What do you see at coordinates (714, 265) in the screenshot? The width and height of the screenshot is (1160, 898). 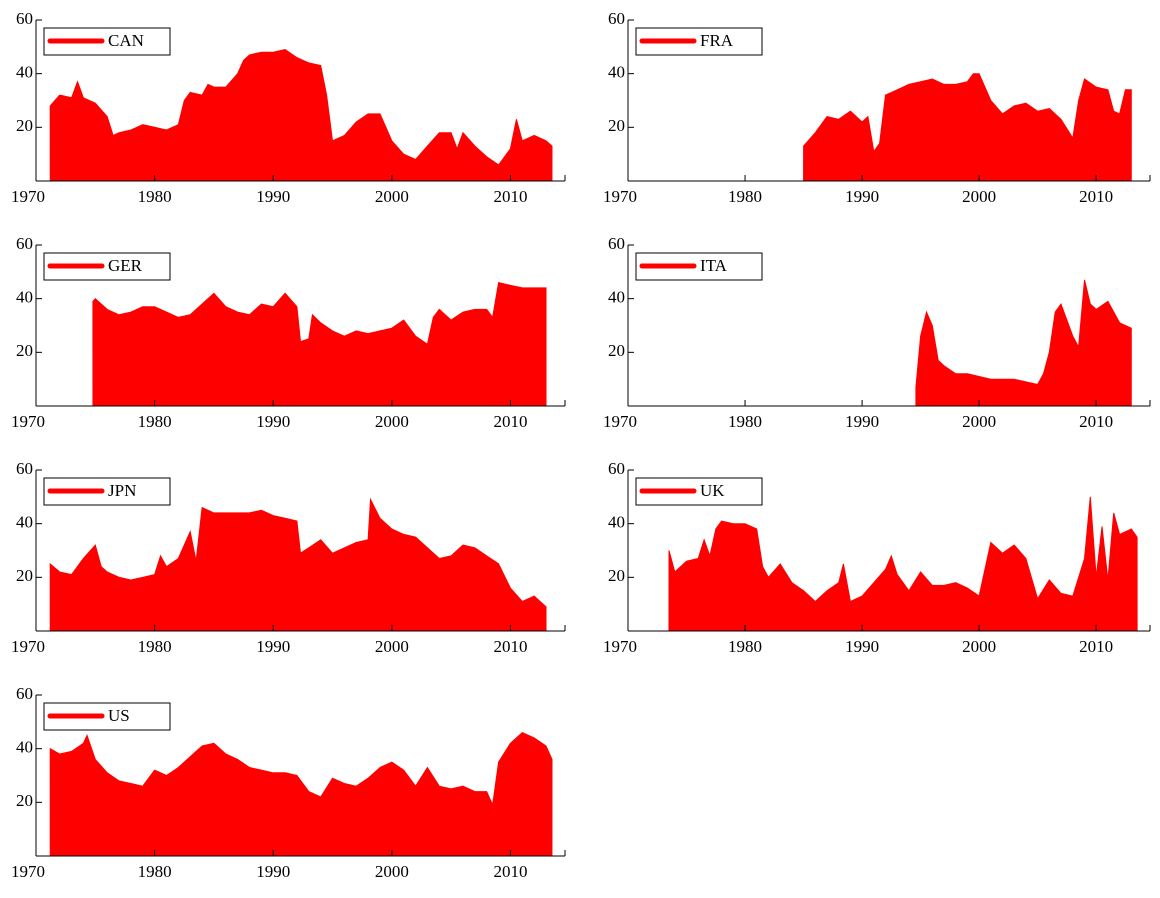 I see `legend-label: ITA` at bounding box center [714, 265].